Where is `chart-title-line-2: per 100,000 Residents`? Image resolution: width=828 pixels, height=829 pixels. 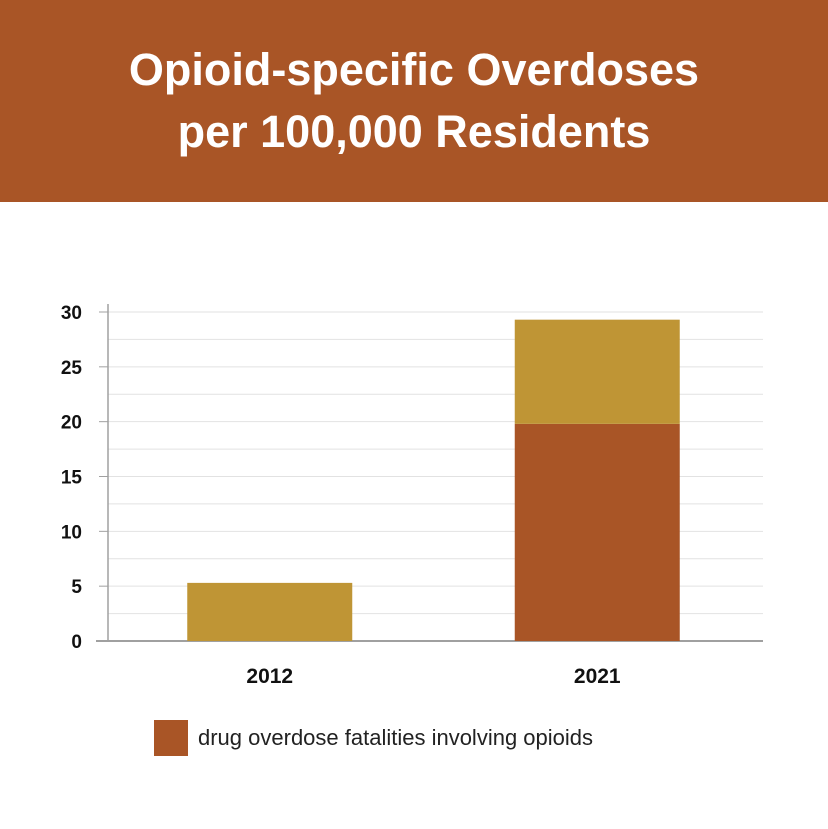
chart-title-line-2: per 100,000 Residents is located at coordinates (414, 131).